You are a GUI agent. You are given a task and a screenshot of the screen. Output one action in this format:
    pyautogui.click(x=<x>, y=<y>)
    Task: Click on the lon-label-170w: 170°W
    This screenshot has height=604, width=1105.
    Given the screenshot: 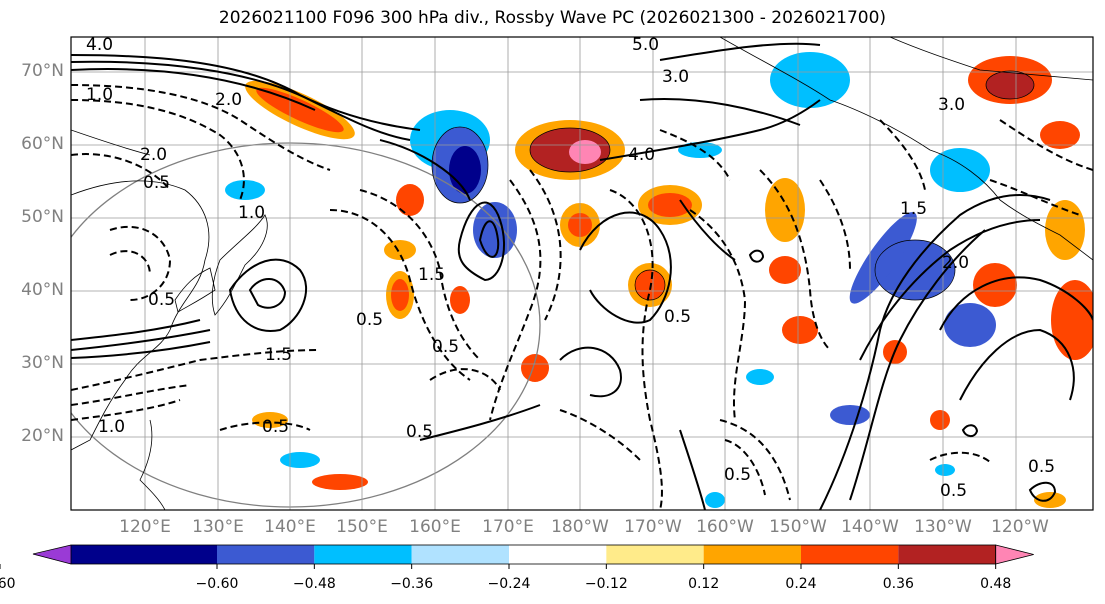 What is the action you would take?
    pyautogui.click(x=653, y=527)
    